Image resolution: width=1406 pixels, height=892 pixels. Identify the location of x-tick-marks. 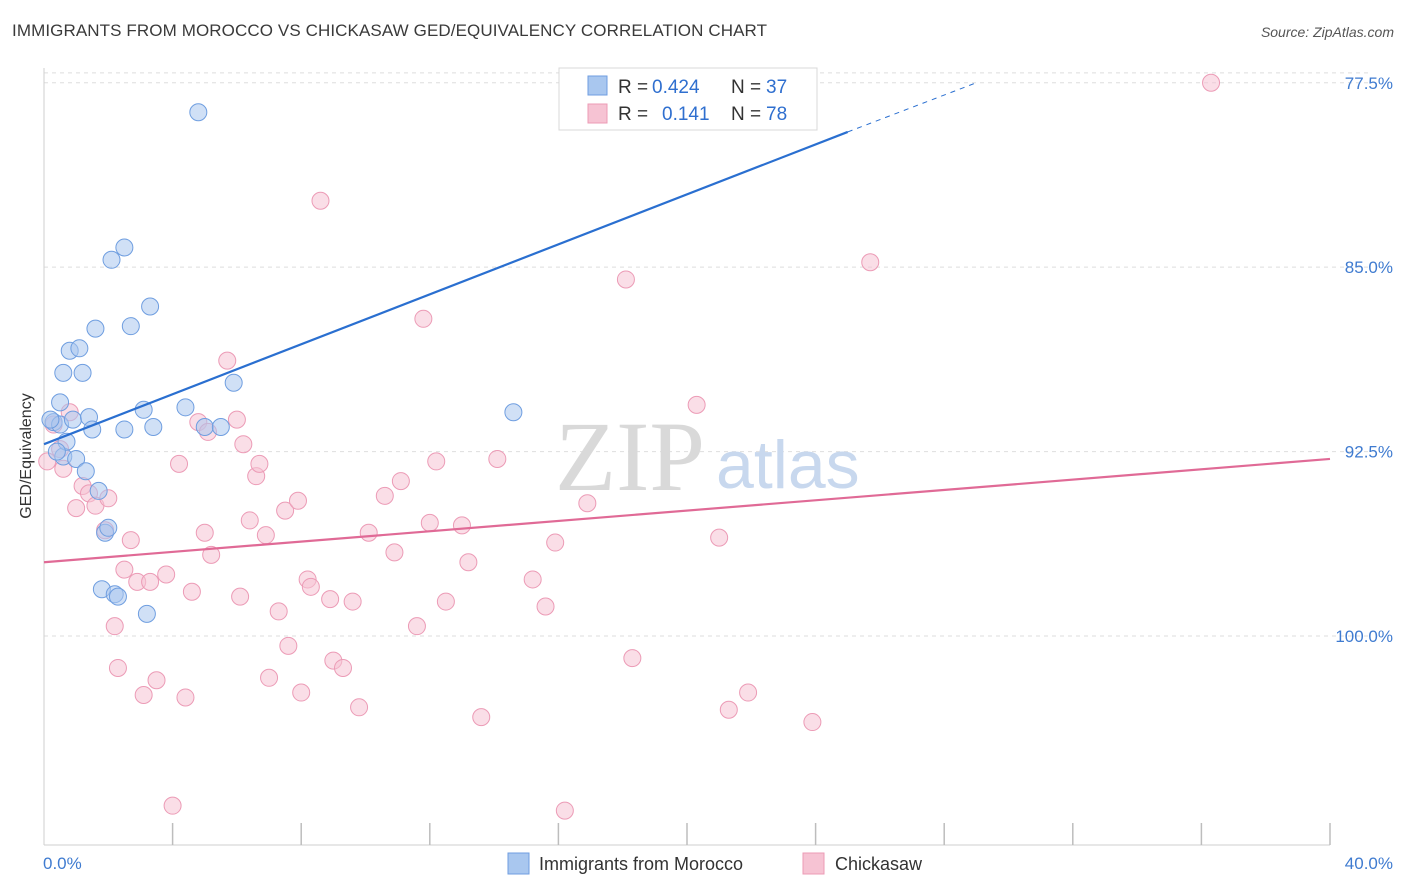
(751, 834).